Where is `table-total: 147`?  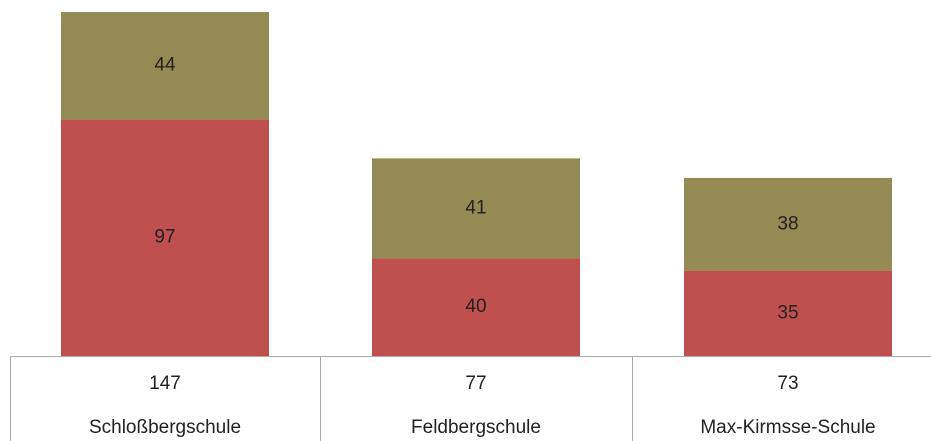 table-total: 147 is located at coordinates (165, 383).